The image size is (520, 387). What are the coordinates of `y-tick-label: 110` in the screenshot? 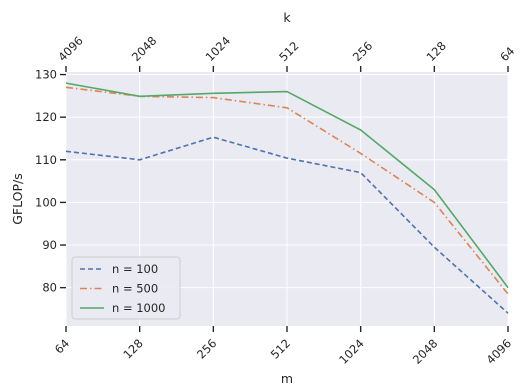 It's located at (46, 160).